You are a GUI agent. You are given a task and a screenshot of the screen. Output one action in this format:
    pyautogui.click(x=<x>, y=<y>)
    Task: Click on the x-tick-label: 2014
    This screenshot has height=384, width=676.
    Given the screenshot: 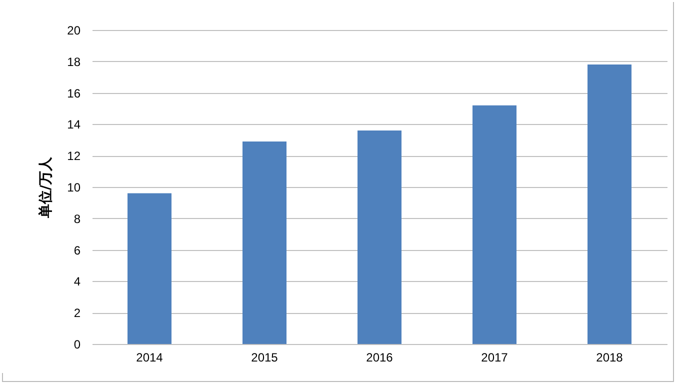 What is the action you would take?
    pyautogui.click(x=150, y=357)
    